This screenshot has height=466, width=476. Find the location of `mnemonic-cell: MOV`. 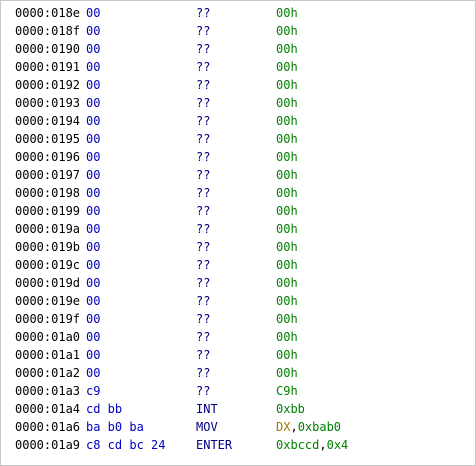

mnemonic-cell: MOV is located at coordinates (207, 427).